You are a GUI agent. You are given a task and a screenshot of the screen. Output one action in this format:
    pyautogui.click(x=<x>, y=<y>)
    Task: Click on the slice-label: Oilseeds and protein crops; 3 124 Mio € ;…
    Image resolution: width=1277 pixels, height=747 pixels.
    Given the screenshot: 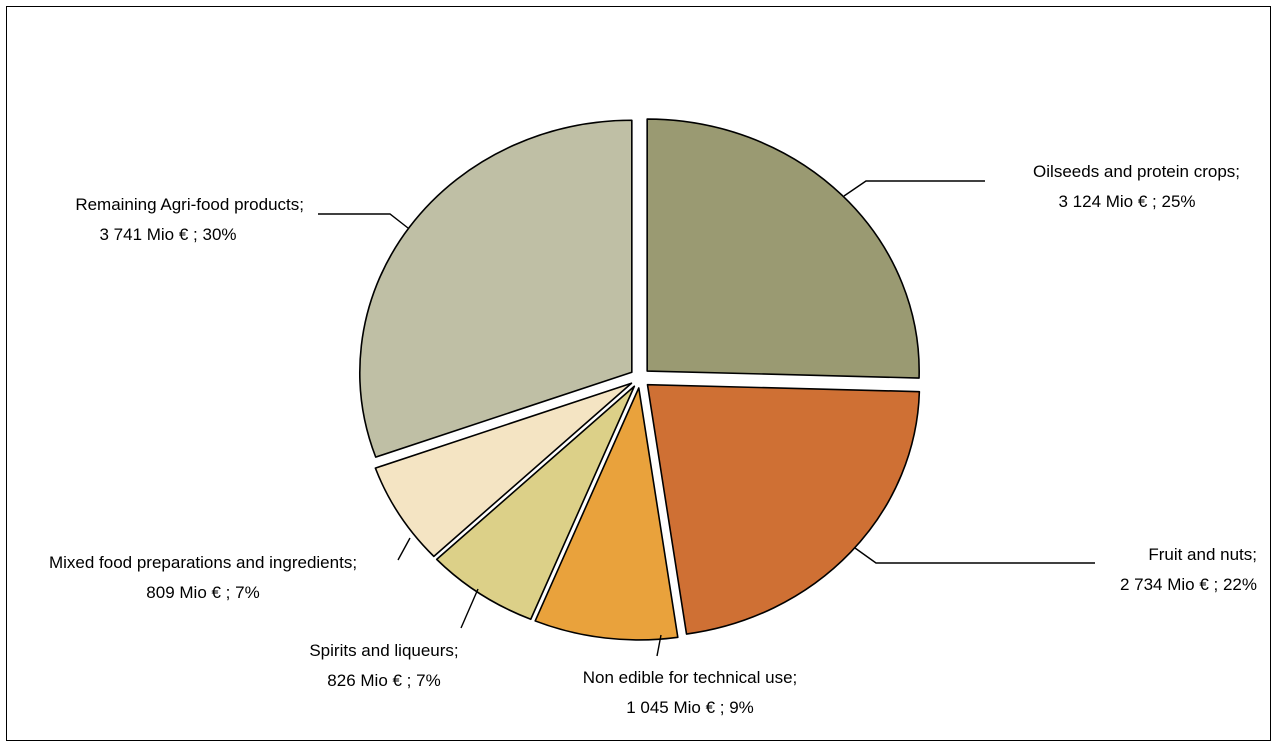 What is the action you would take?
    pyautogui.click(x=1136, y=186)
    